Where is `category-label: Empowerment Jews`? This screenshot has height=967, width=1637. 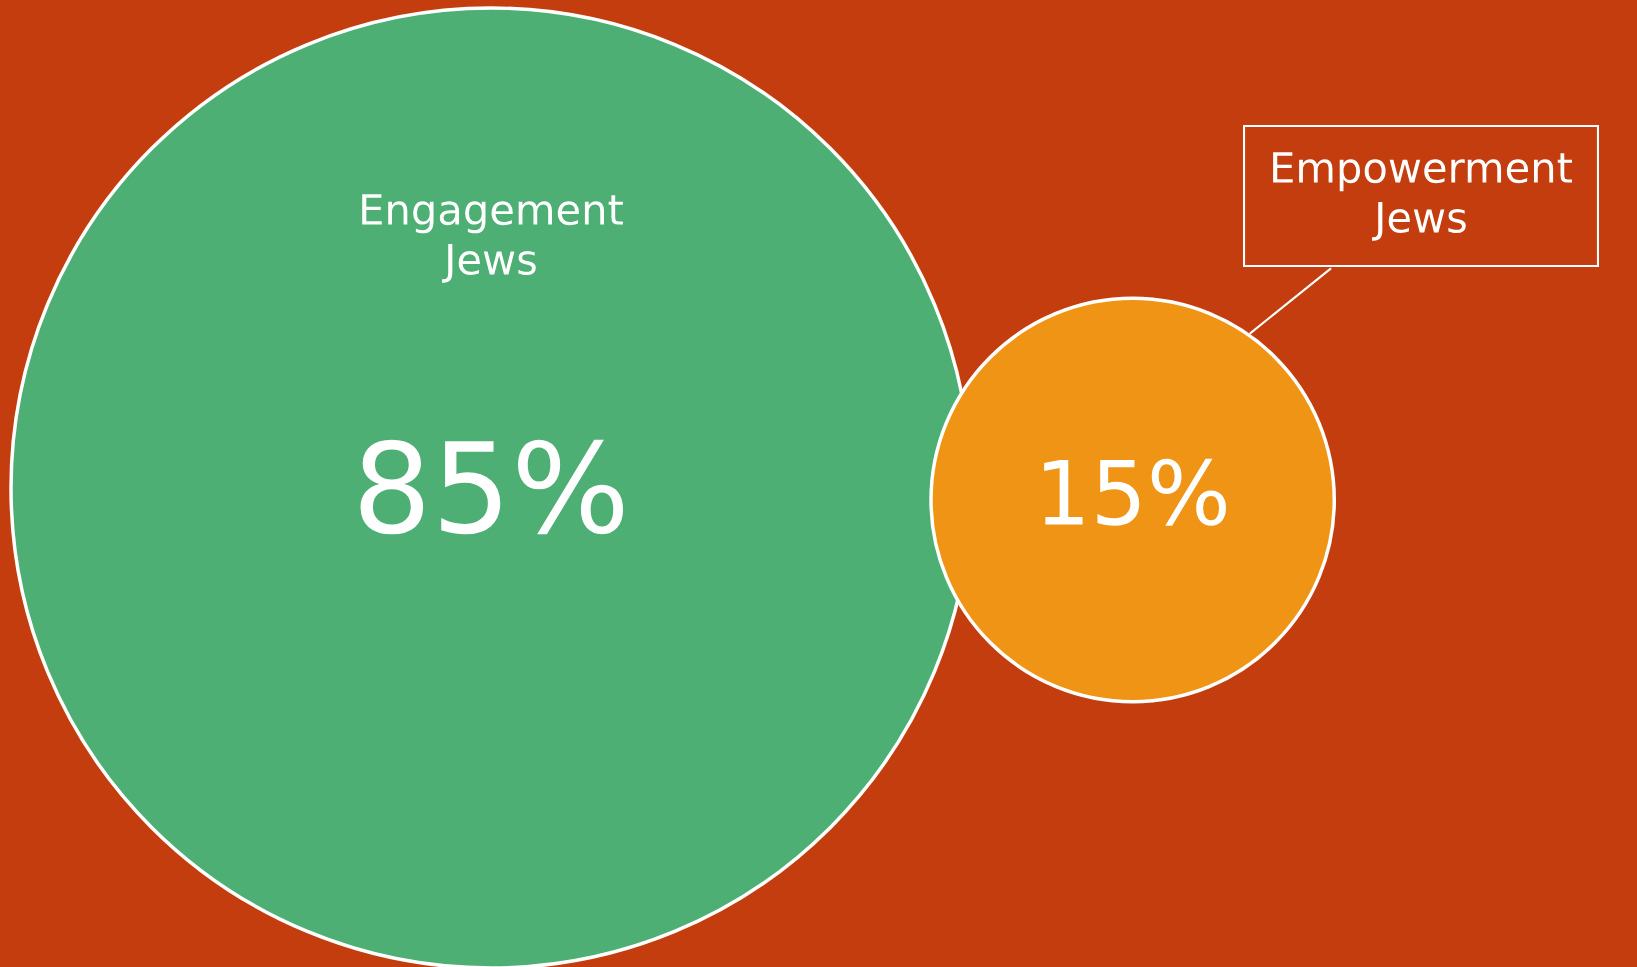 category-label: Empowerment Jews is located at coordinates (1422, 196).